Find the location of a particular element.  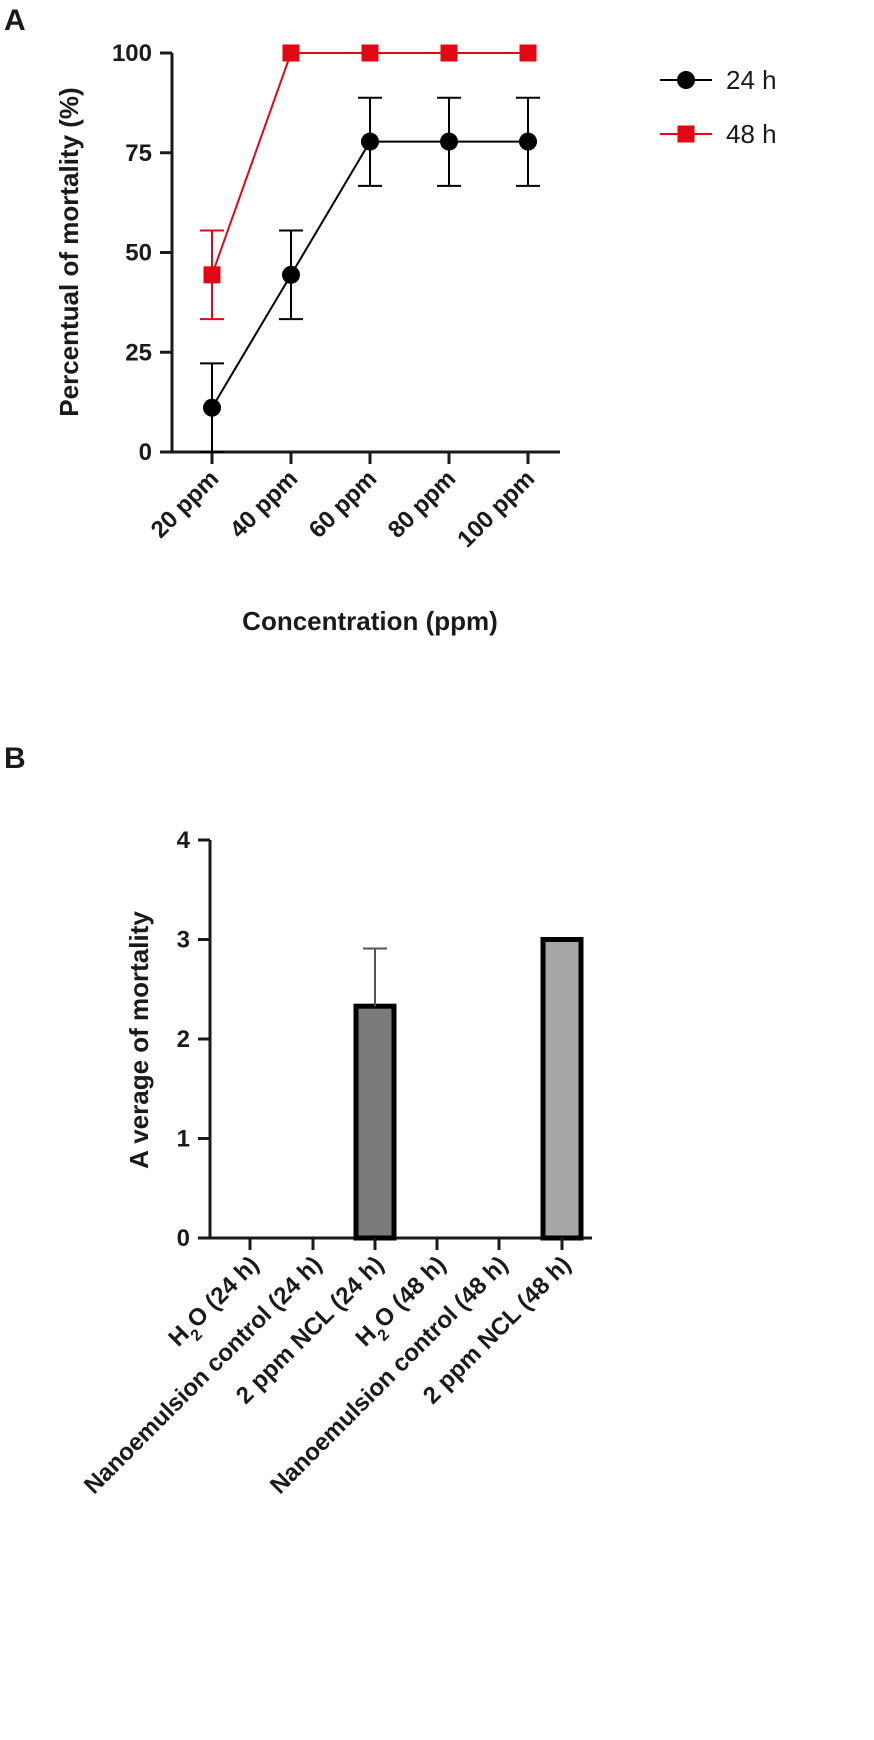

legend-label: 48 h is located at coordinates (751, 134).